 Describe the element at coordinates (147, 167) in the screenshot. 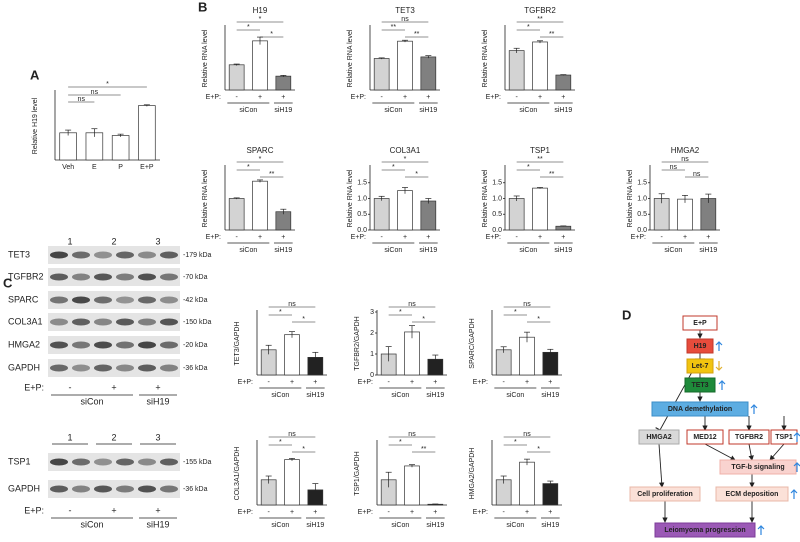

I see `x-tick-label: E+P` at that location.